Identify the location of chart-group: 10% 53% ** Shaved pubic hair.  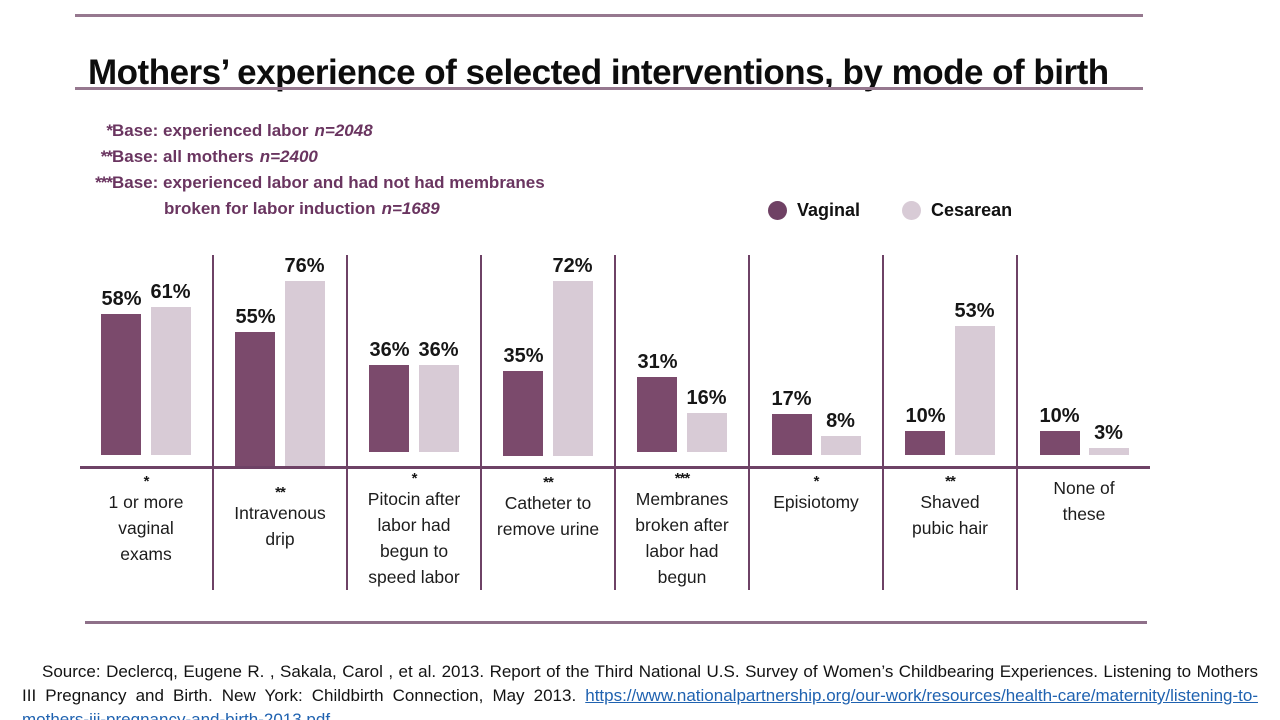
(949, 422).